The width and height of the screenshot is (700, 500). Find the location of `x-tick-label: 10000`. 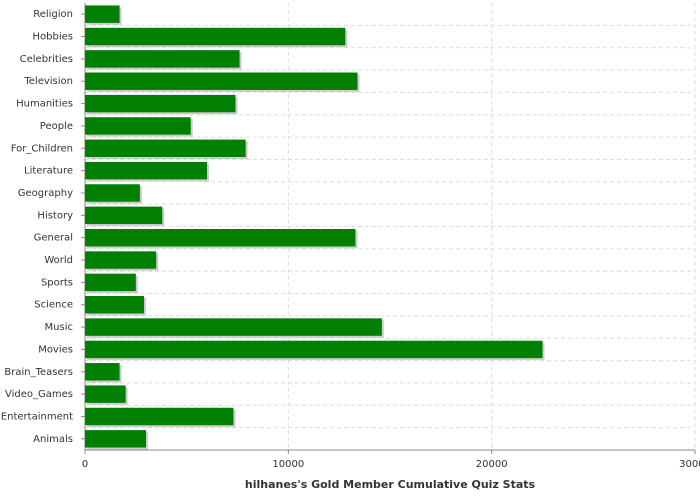

x-tick-label: 10000 is located at coordinates (288, 464).